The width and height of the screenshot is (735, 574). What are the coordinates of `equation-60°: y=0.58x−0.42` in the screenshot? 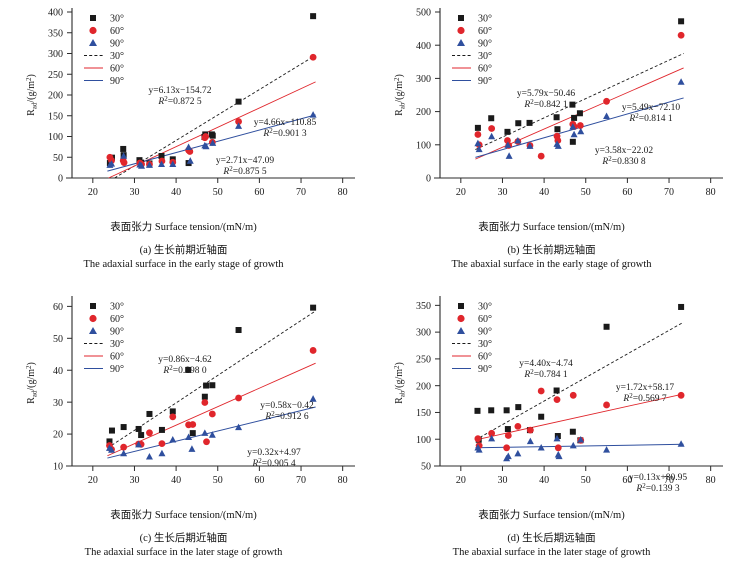 It's located at (287, 406).